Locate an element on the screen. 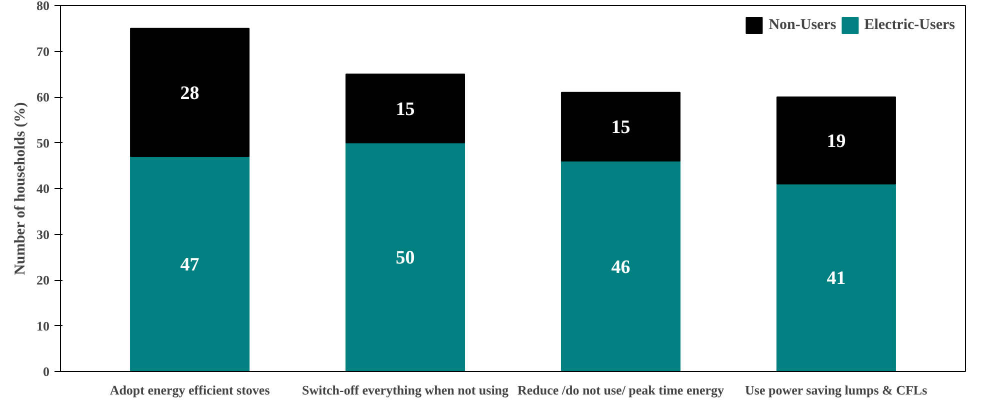  y-tick-label: 0 is located at coordinates (46, 371).